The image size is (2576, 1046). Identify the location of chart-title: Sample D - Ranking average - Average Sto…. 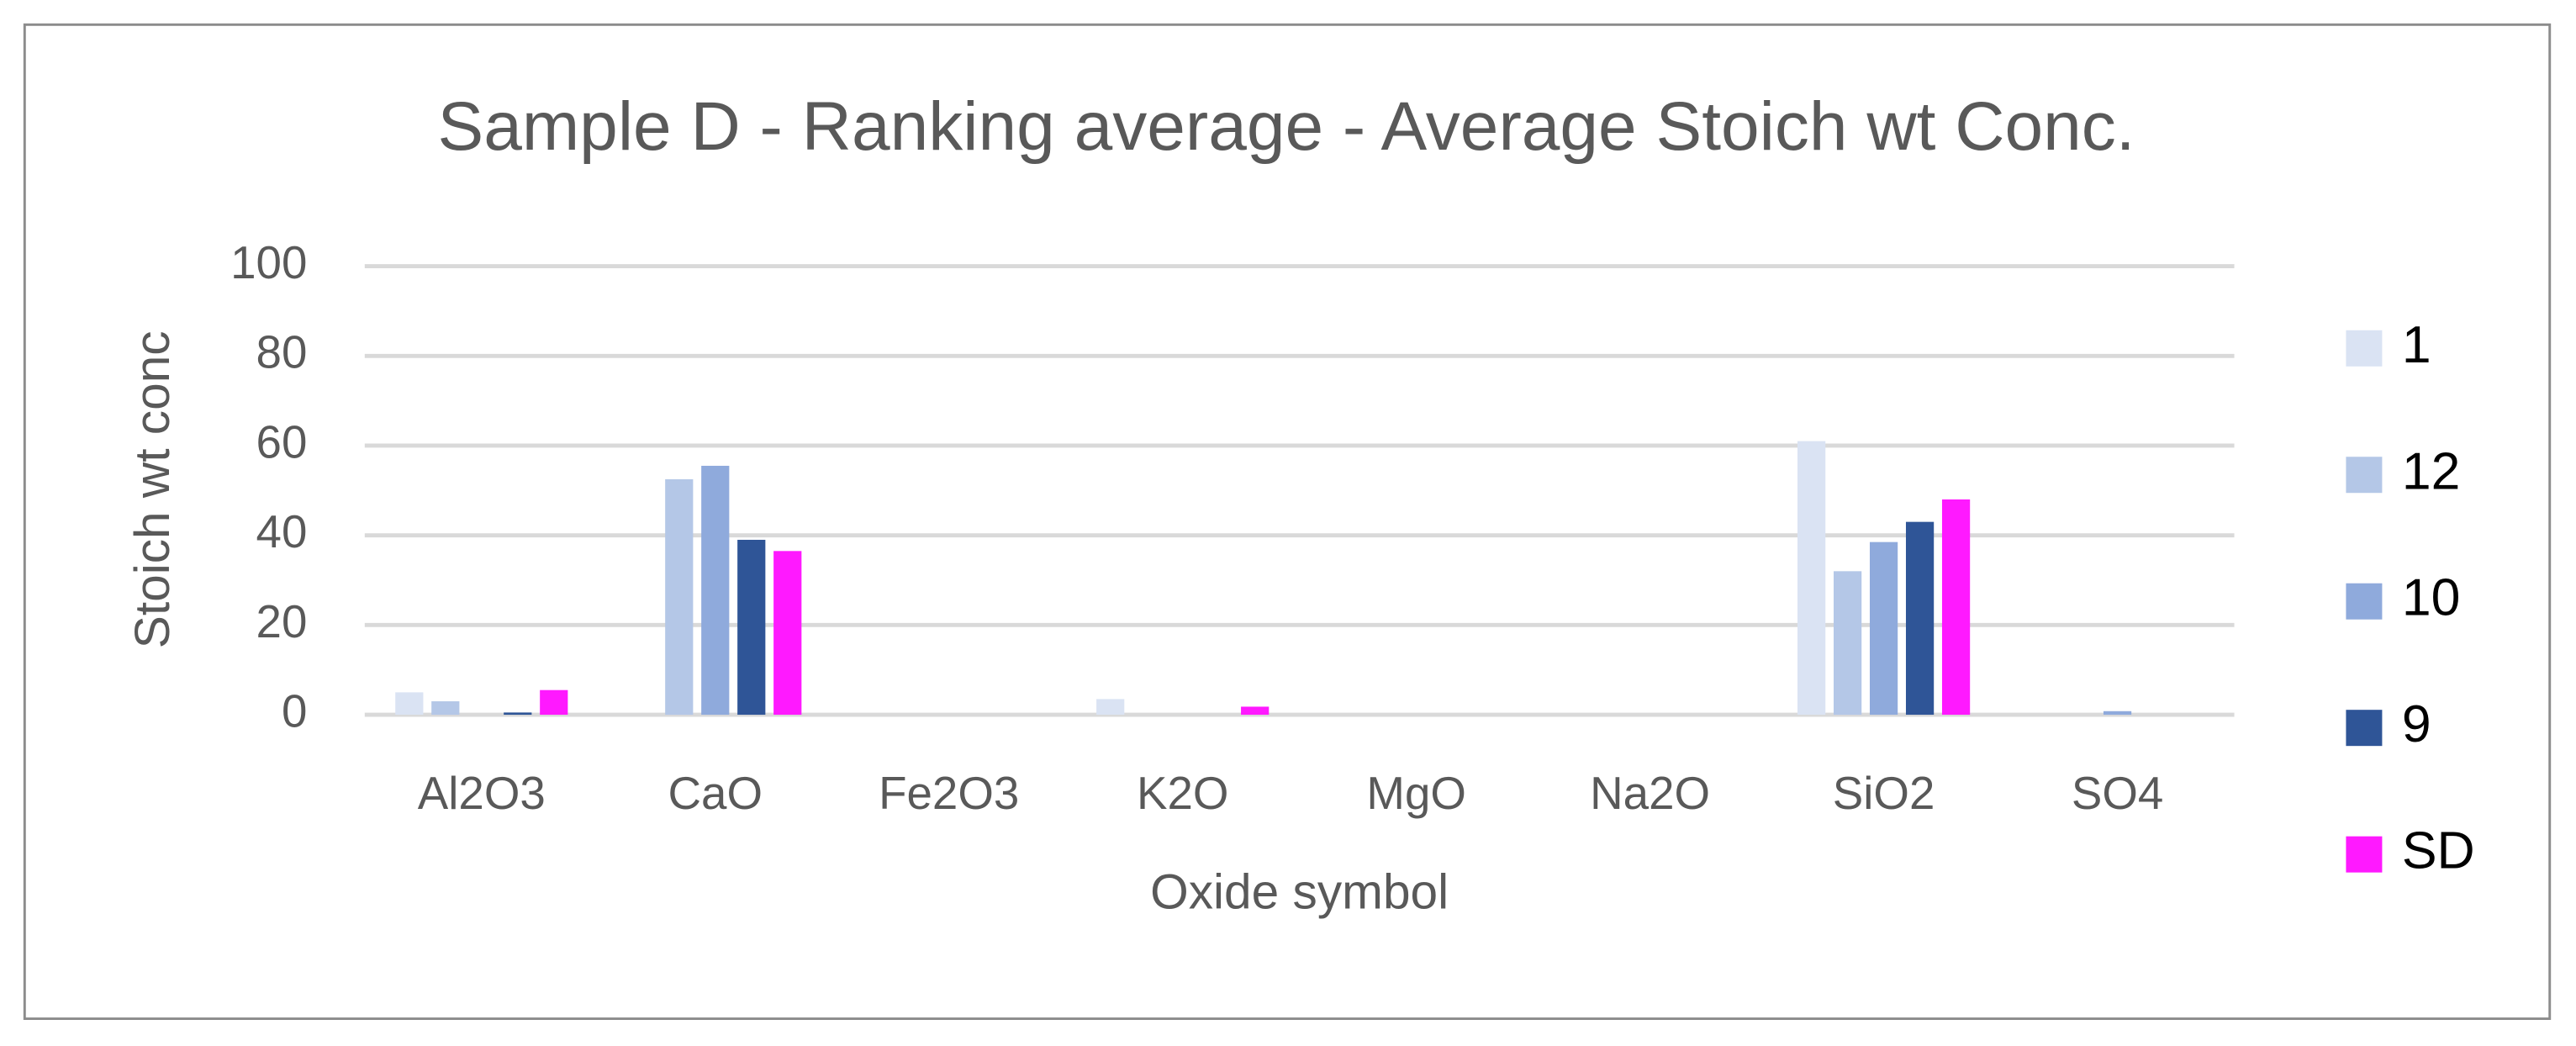
(1286, 127).